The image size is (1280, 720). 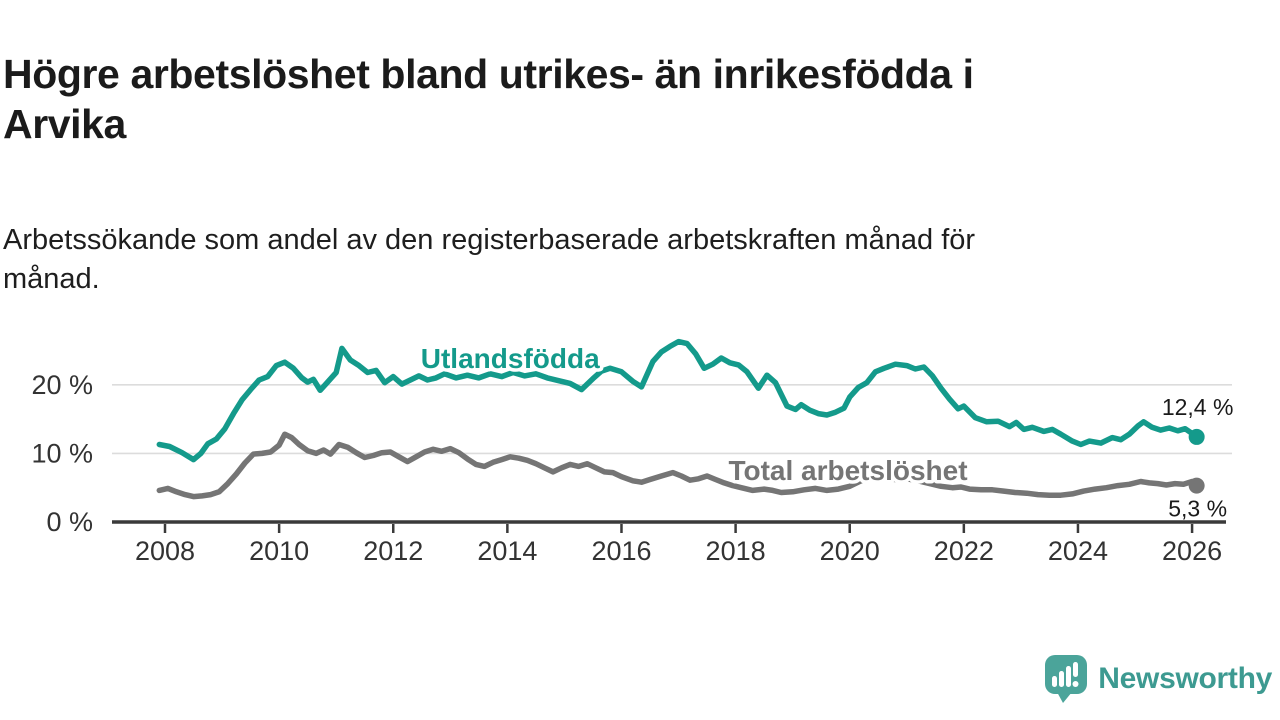 What do you see at coordinates (850, 551) in the screenshot?
I see `x-tick-label-2020: 2020` at bounding box center [850, 551].